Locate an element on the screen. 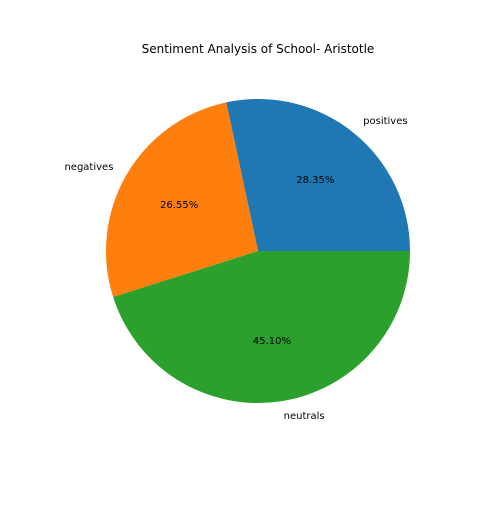  slice-label-neutrals: neutrals is located at coordinates (304, 416).